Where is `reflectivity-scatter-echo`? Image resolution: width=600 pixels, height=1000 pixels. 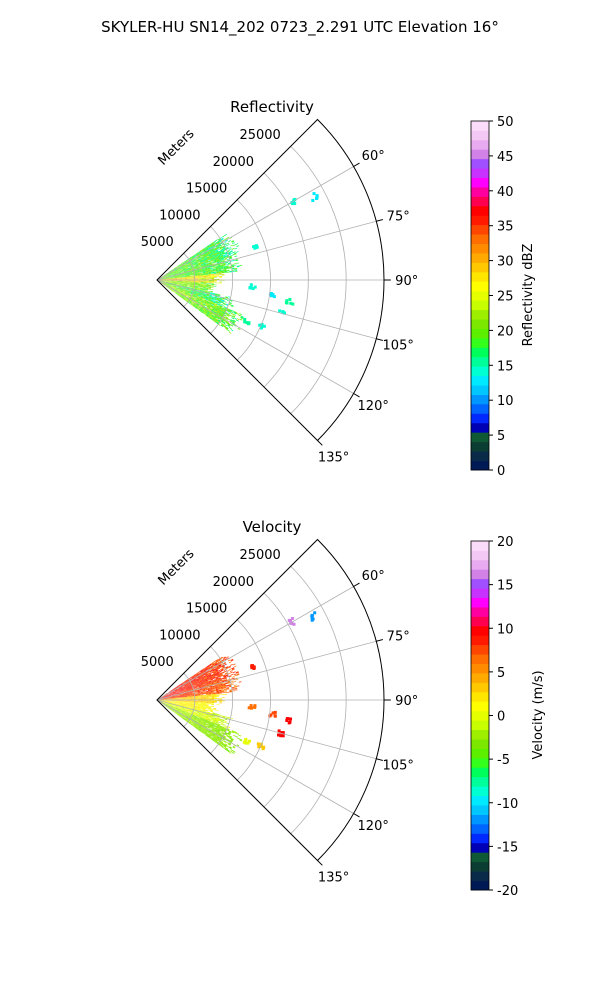
reflectivity-scatter-echo is located at coordinates (315, 197).